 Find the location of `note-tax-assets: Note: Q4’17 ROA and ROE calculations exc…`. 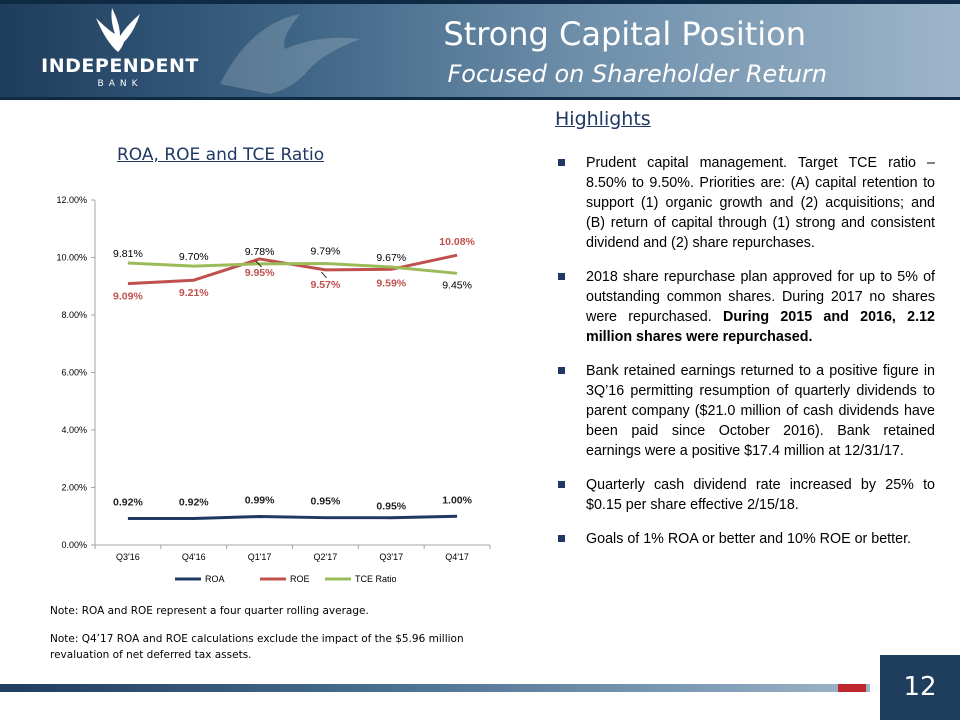

note-tax-assets: Note: Q4’17 ROA and ROE calculations exc… is located at coordinates (257, 647).